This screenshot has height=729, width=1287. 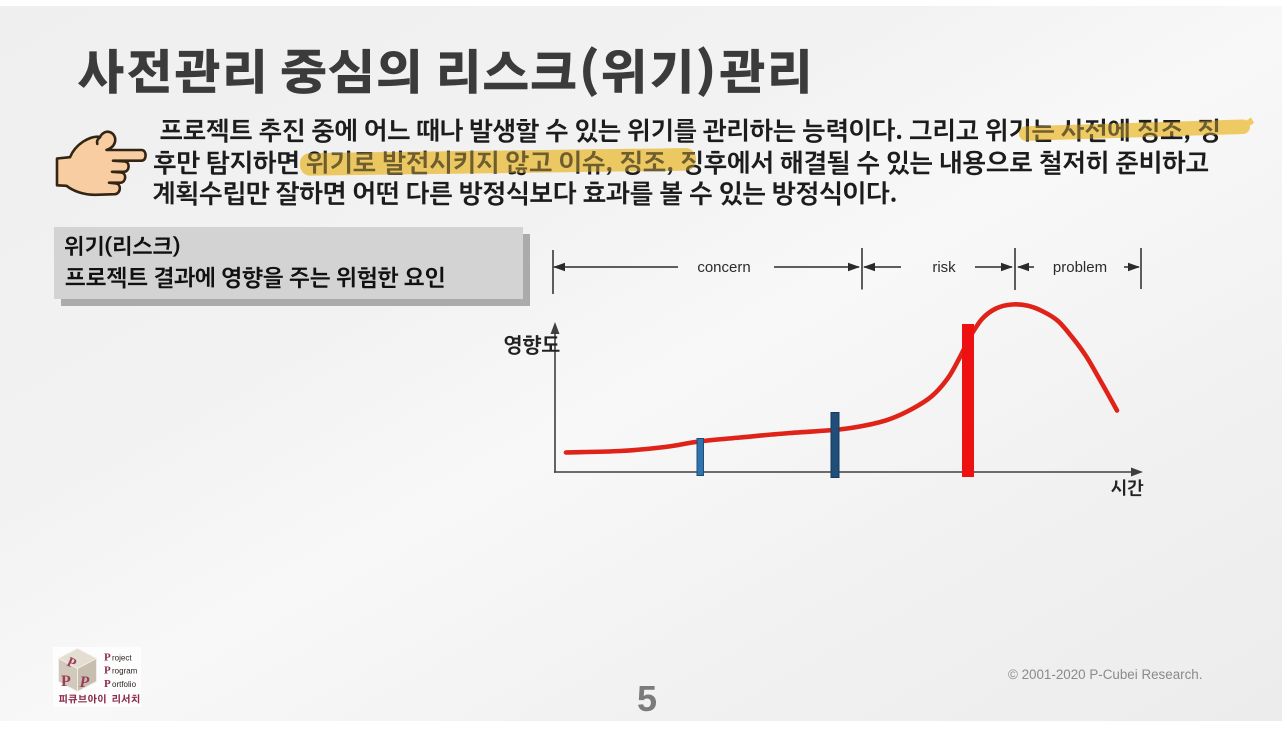 I want to click on svg-text: risk, so click(x=944, y=267).